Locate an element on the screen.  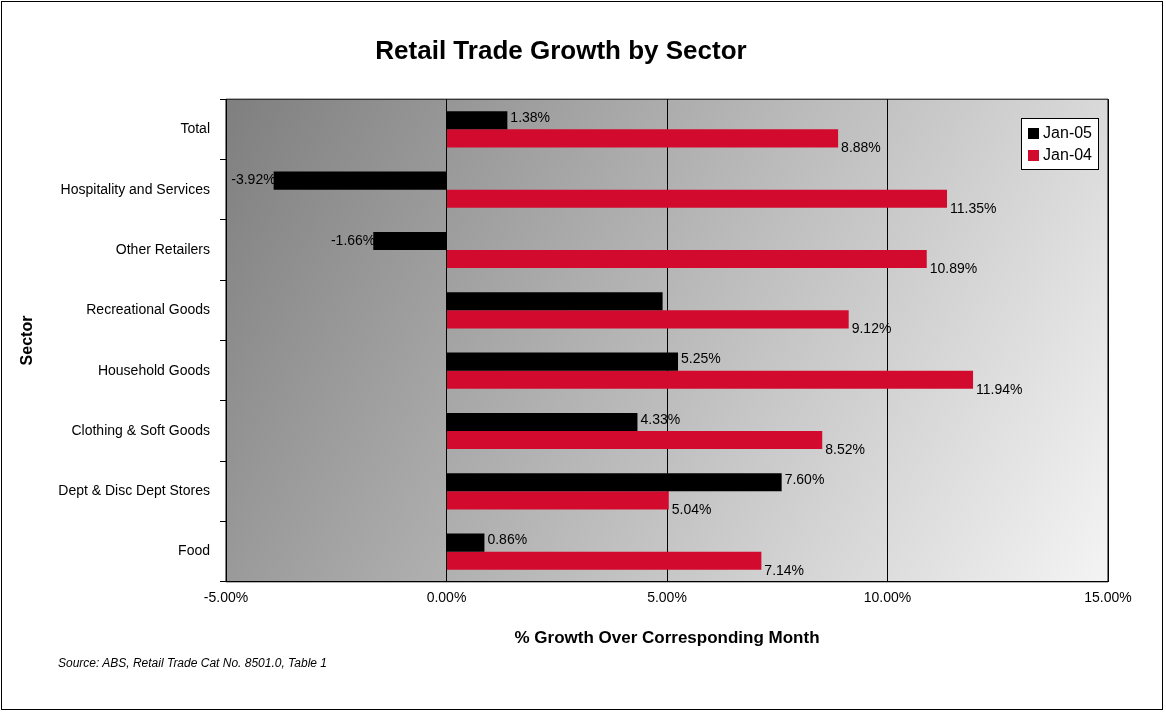
y-tick-label: Clothing & Soft Goods is located at coordinates (140, 429).